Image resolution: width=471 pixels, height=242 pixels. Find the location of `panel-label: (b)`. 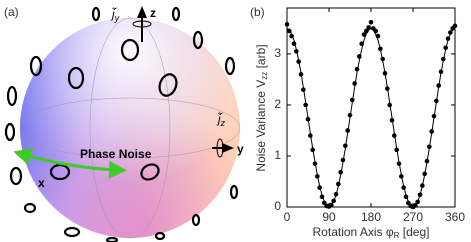

panel-label: (b) is located at coordinates (257, 12).